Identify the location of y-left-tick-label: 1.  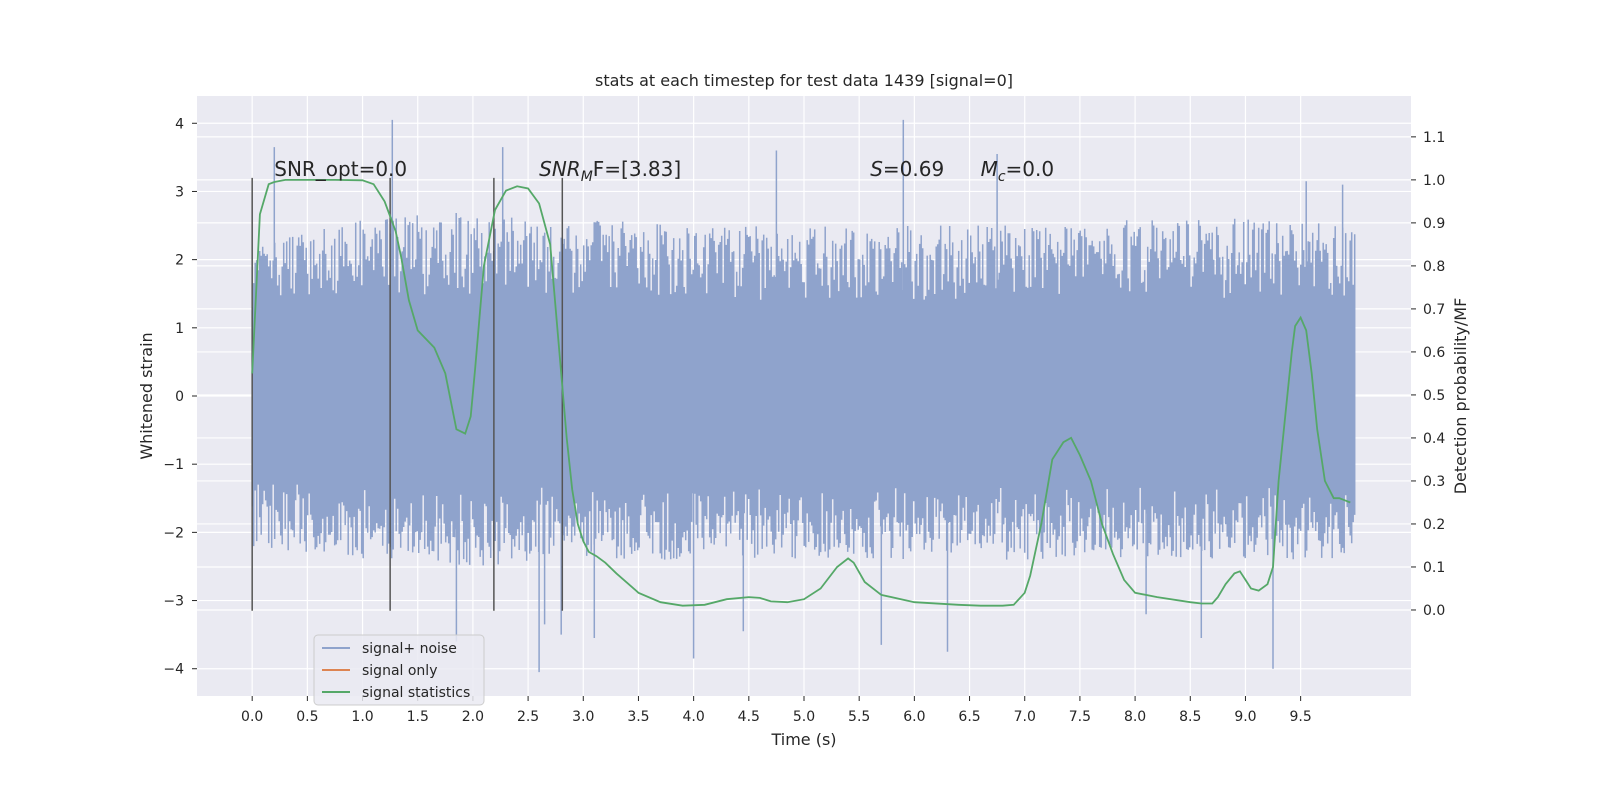
(179, 329).